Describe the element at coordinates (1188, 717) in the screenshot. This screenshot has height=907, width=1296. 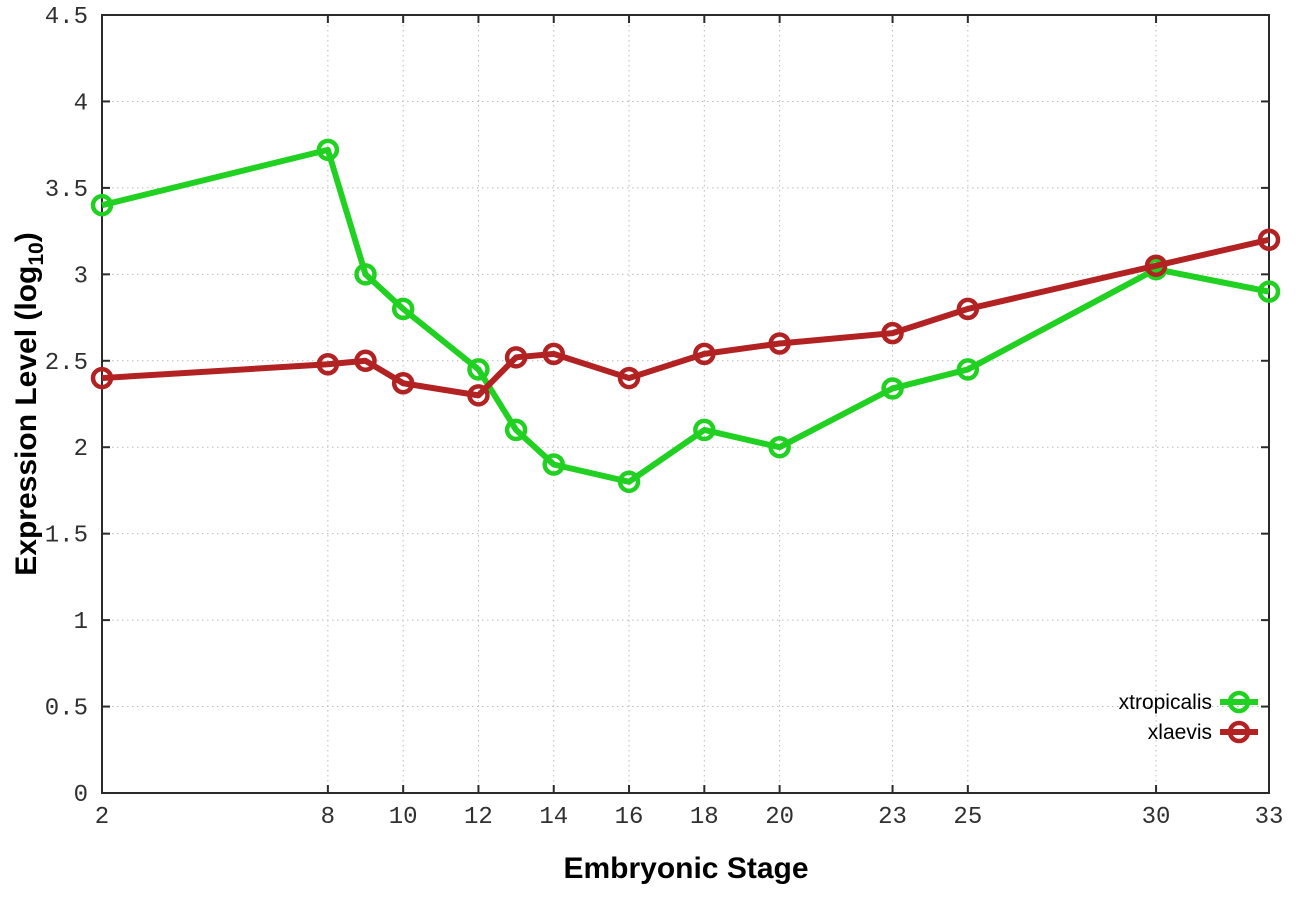
I see `legend: xtropicalis xlaevis` at that location.